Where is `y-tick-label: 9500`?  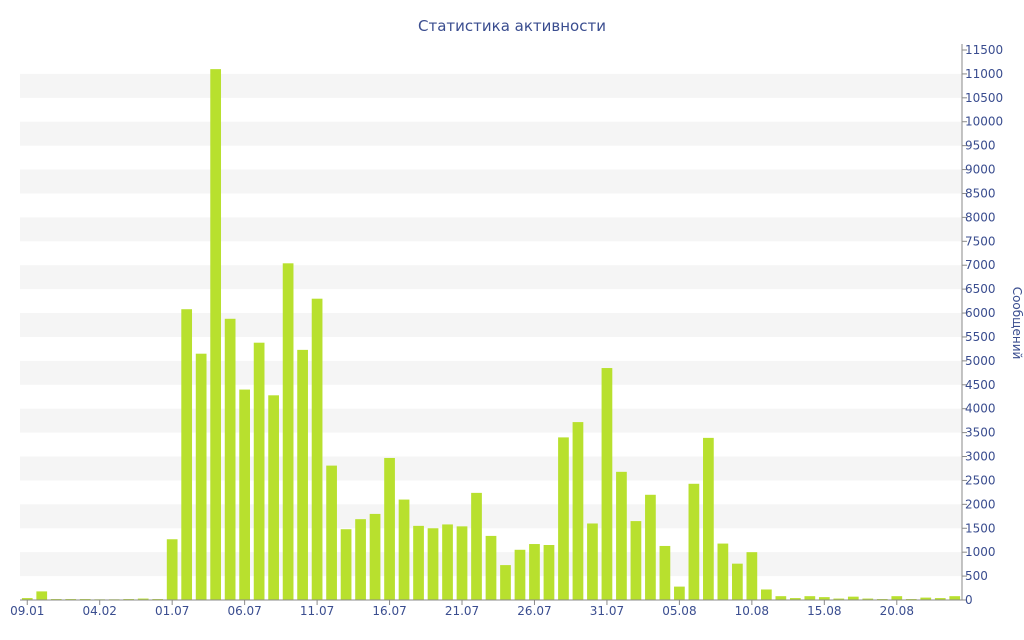
y-tick-label: 9500 is located at coordinates (980, 146).